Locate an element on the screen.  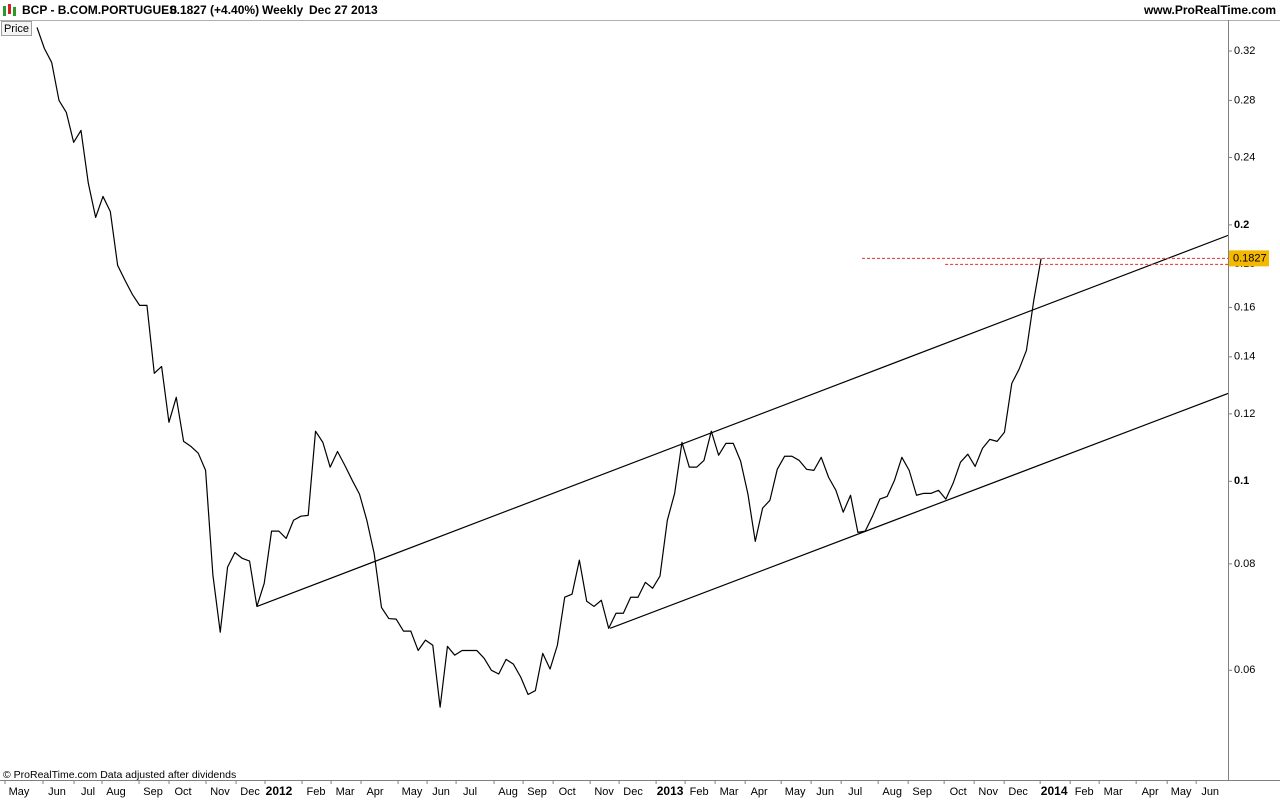
y-tick-label: 0.24 is located at coordinates (1244, 157).